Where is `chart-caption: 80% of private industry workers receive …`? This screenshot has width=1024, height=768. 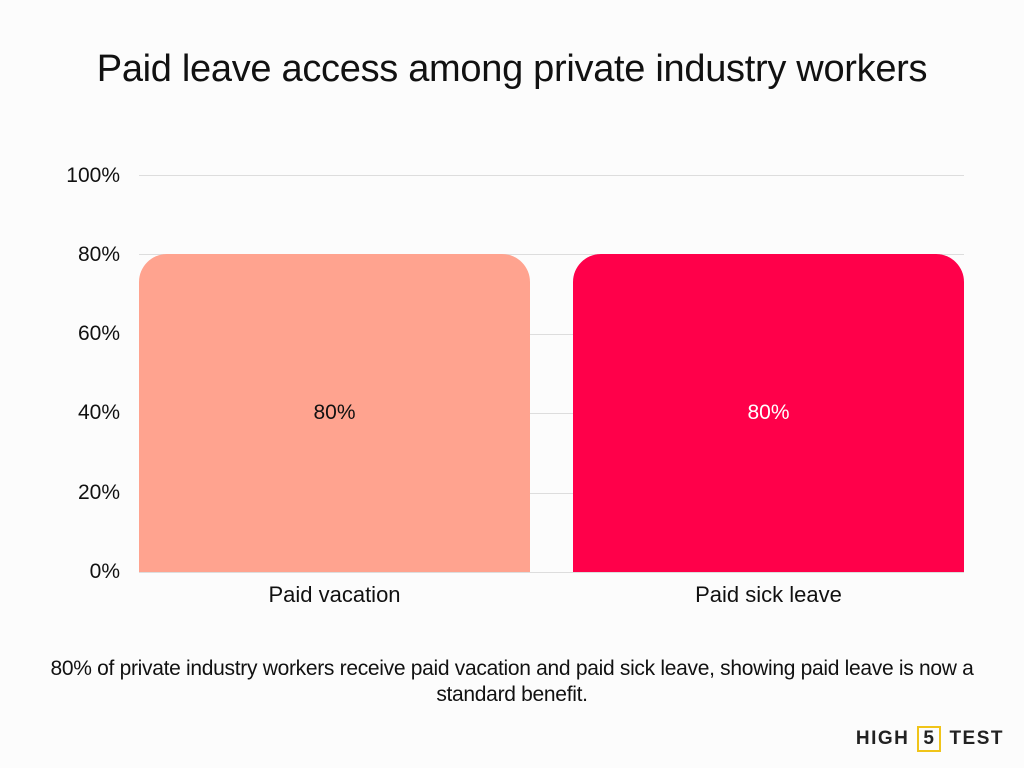
chart-caption: 80% of private industry workers receive … is located at coordinates (512, 681).